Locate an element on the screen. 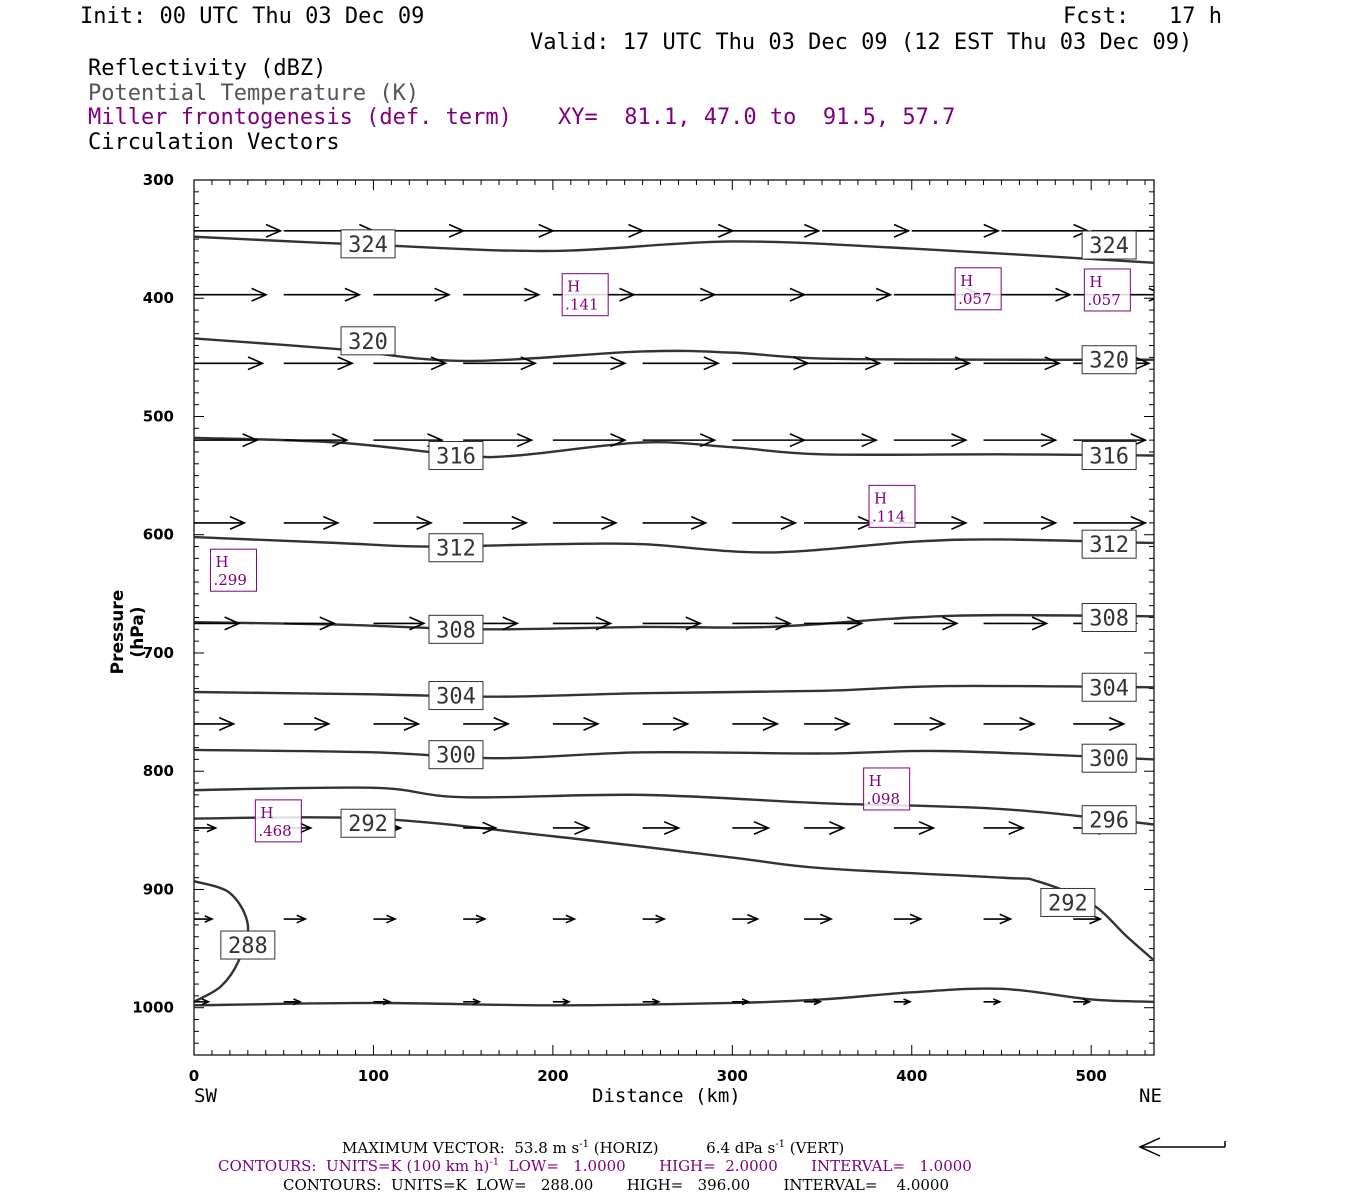 The image size is (1350, 1200). y-tick-label: 900 is located at coordinates (158, 889).